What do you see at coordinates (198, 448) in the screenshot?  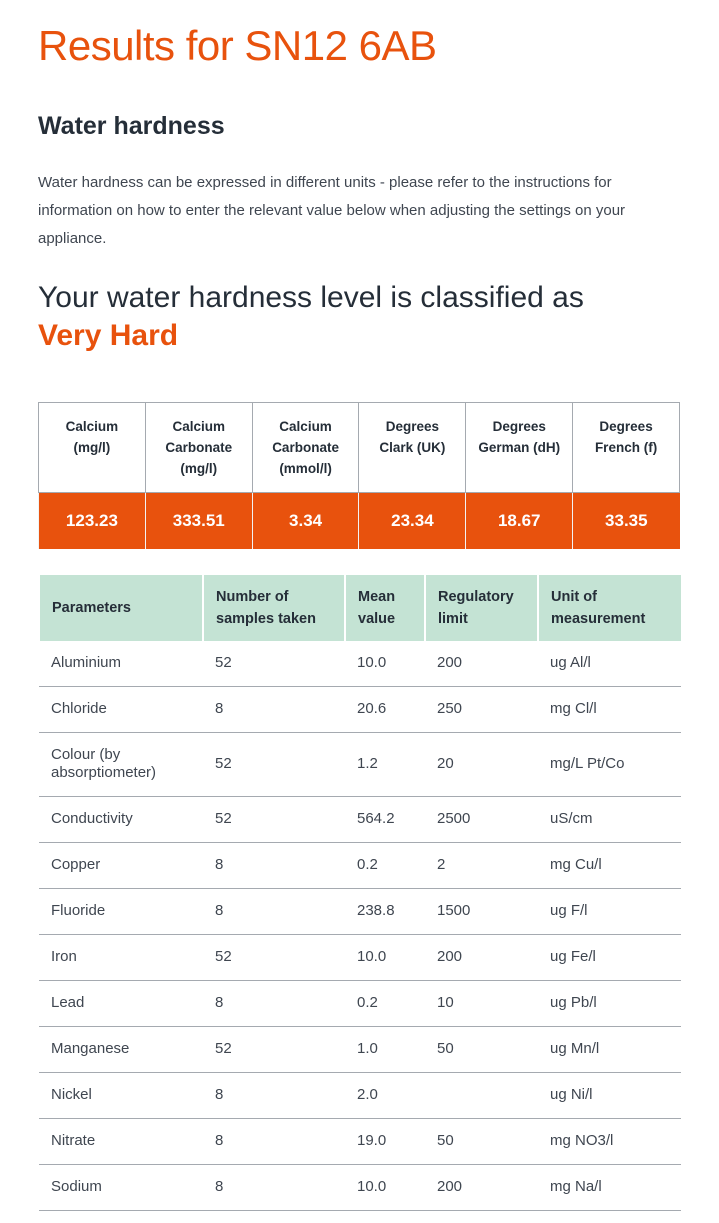 I see `hardness-header-cell: Calcium Carbonate (mg/l)` at bounding box center [198, 448].